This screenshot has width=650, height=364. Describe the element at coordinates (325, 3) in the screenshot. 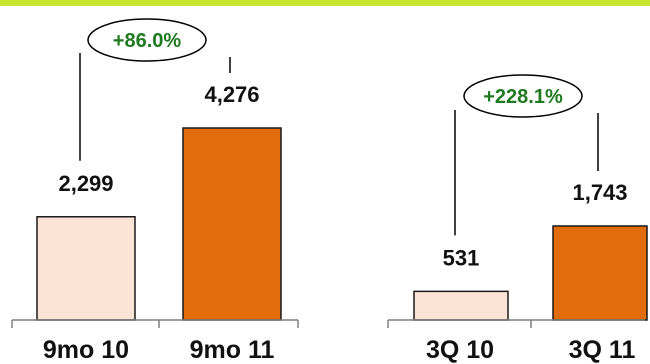

I see `top-accent-bar` at that location.